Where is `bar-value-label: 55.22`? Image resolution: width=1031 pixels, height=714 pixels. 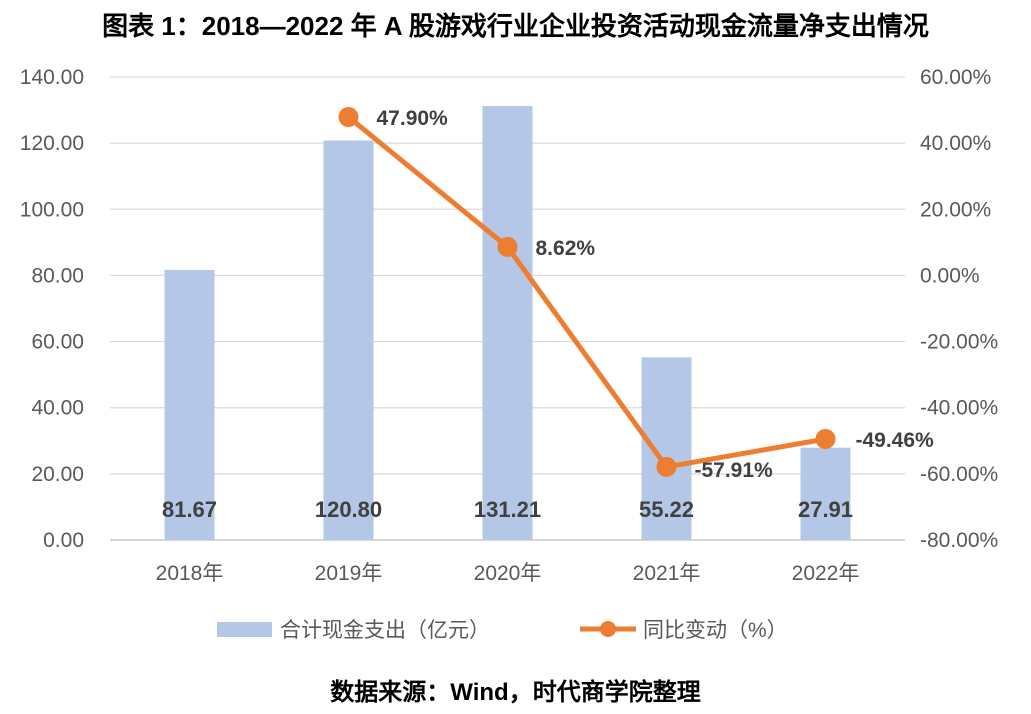 bar-value-label: 55.22 is located at coordinates (666, 509).